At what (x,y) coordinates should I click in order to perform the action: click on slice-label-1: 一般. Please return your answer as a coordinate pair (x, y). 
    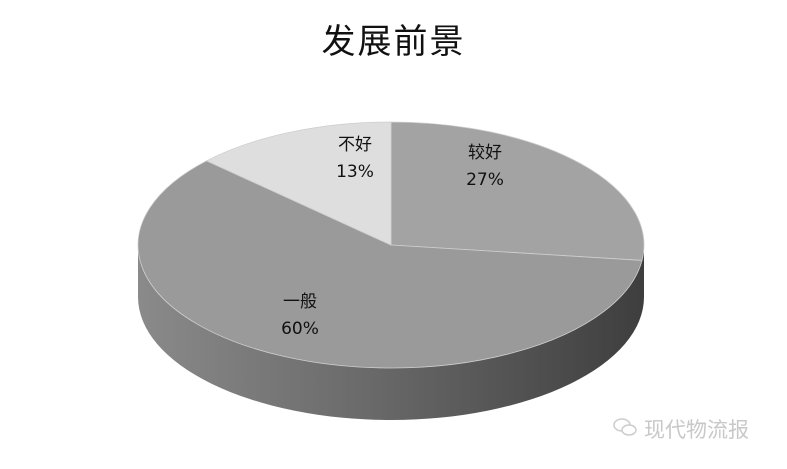
    Looking at the image, I should click on (300, 302).